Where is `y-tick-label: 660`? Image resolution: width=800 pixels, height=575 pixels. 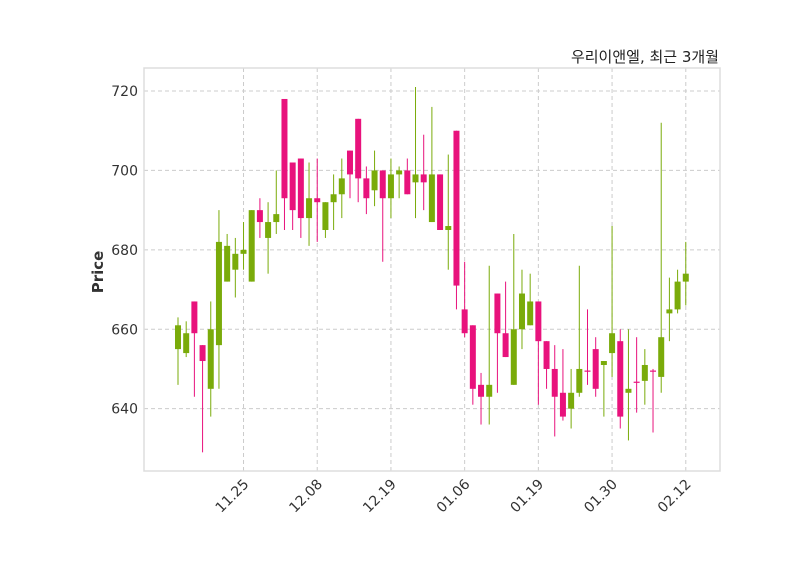
y-tick-label: 660 is located at coordinates (124, 330).